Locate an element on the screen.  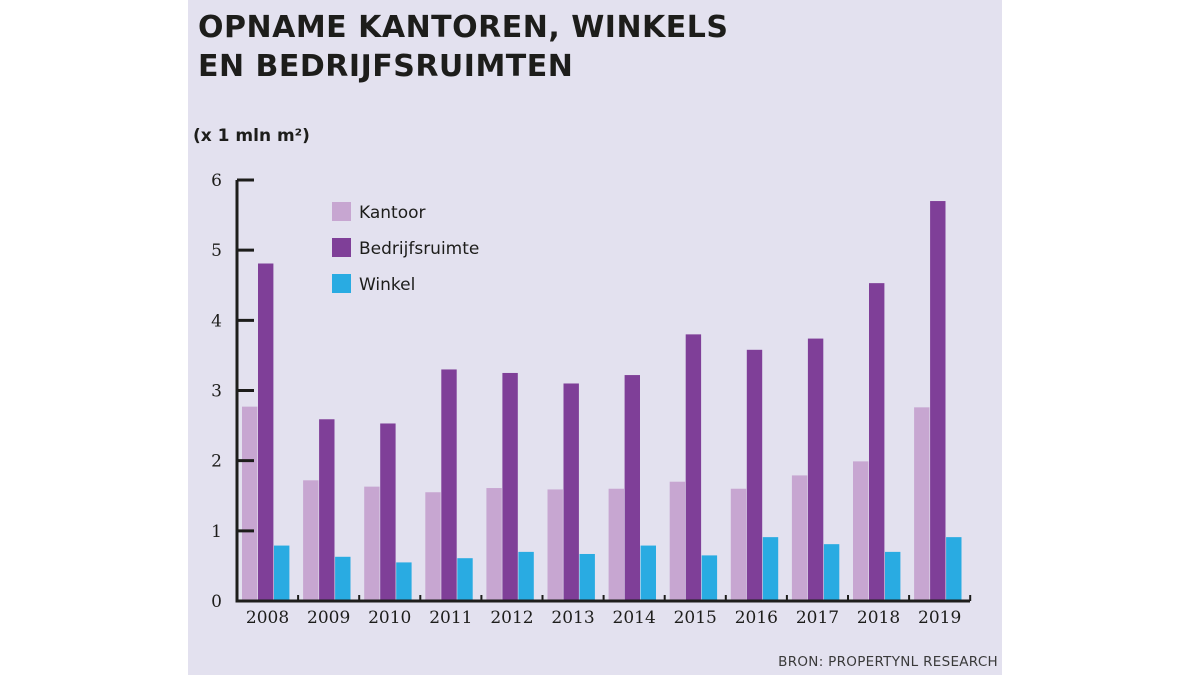
bar-kantoor-2008 is located at coordinates (250, 503).